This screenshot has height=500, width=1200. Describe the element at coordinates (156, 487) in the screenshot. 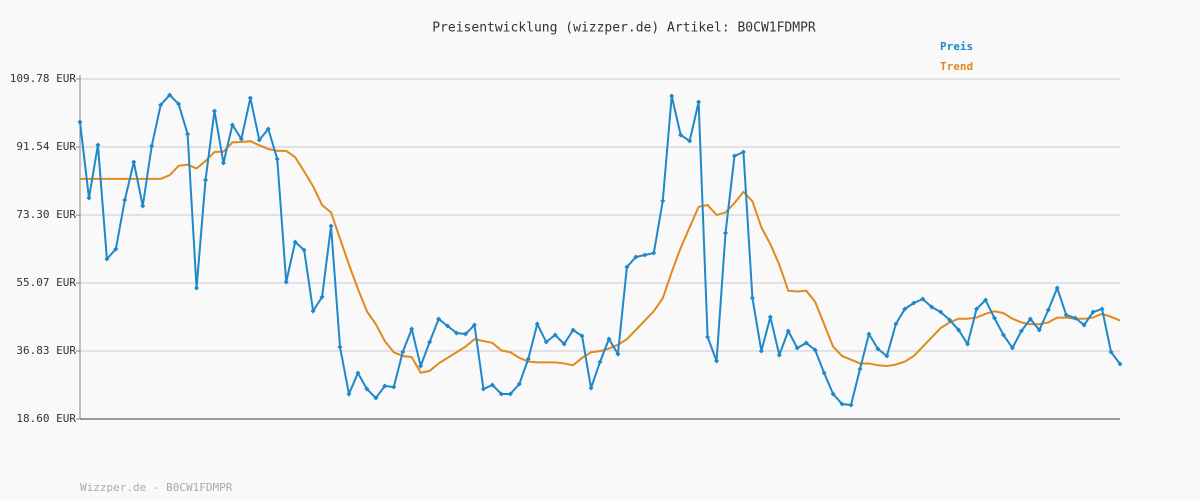

I see `footer: Wizzper.de - B0CW1FDMPR` at that location.